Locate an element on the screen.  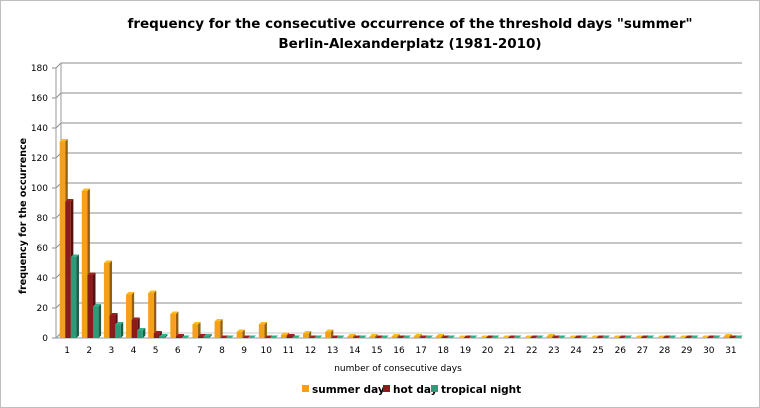
grid-line-slant is located at coordinates (58, 125).